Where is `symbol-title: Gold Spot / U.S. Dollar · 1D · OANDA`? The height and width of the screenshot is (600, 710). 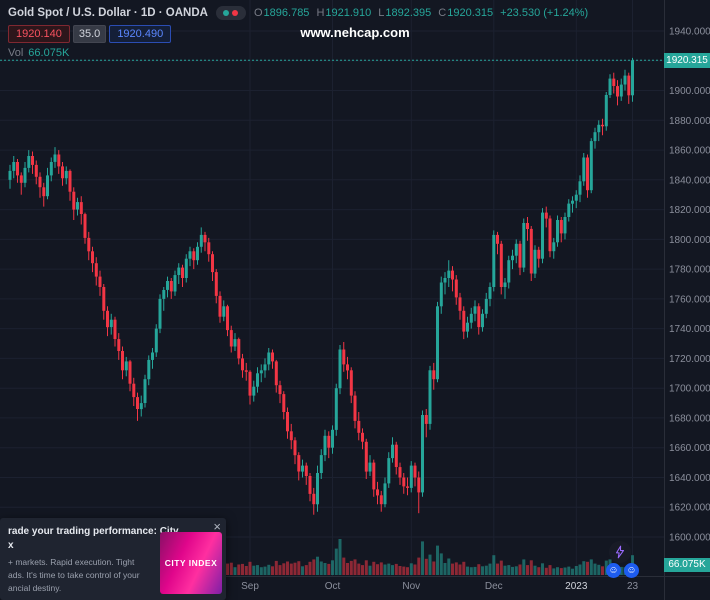
symbol-title: Gold Spot / U.S. Dollar · 1D · OANDA is located at coordinates (108, 13).